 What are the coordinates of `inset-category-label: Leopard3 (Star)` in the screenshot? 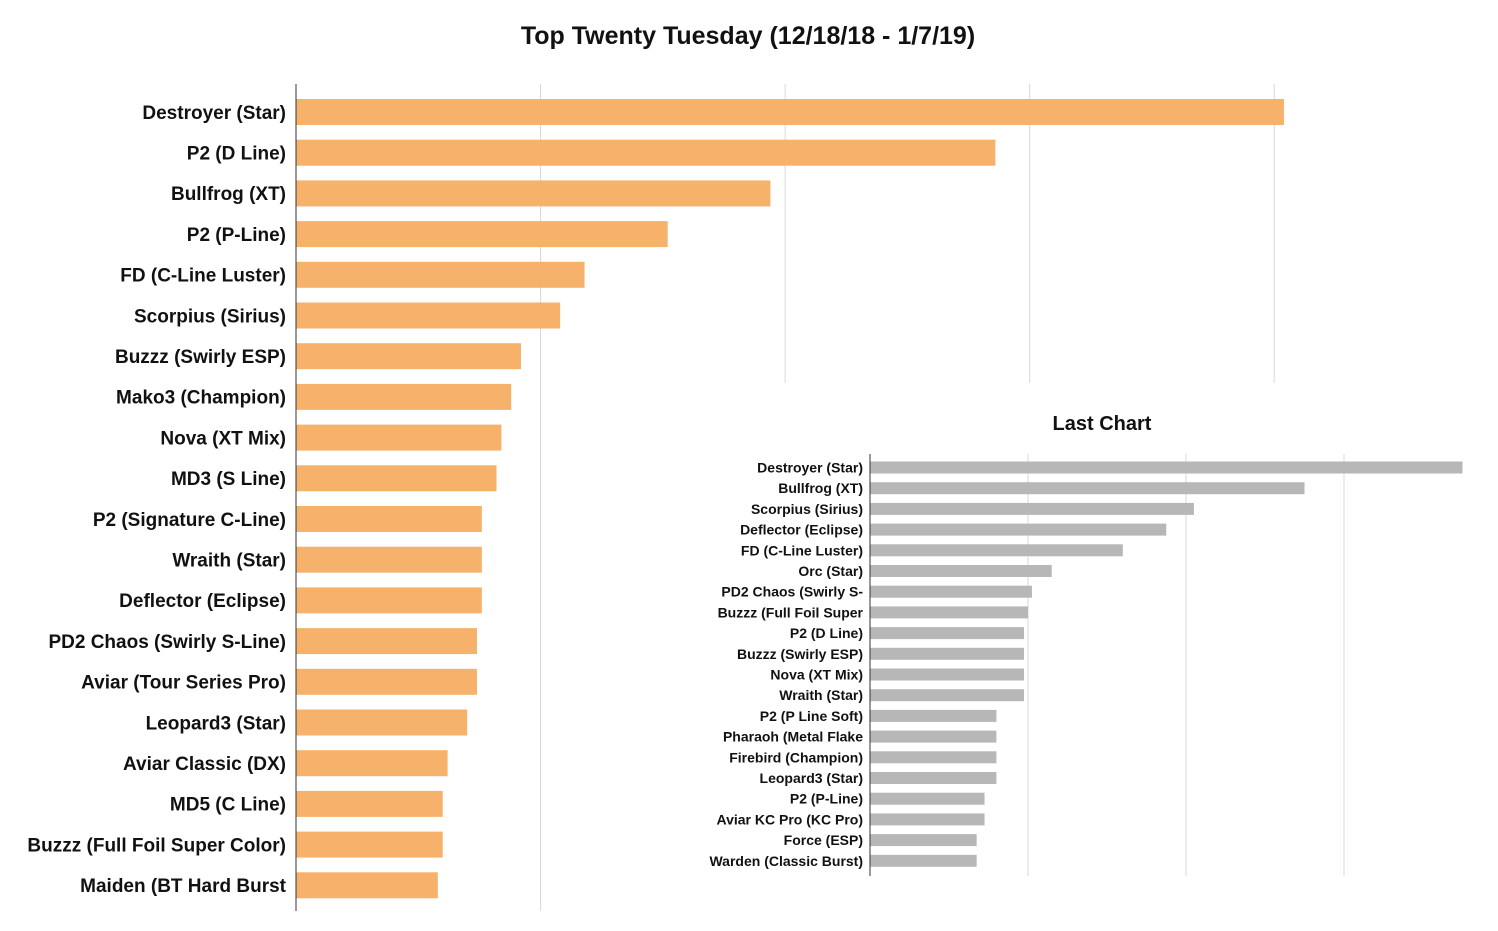 It's located at (811, 778).